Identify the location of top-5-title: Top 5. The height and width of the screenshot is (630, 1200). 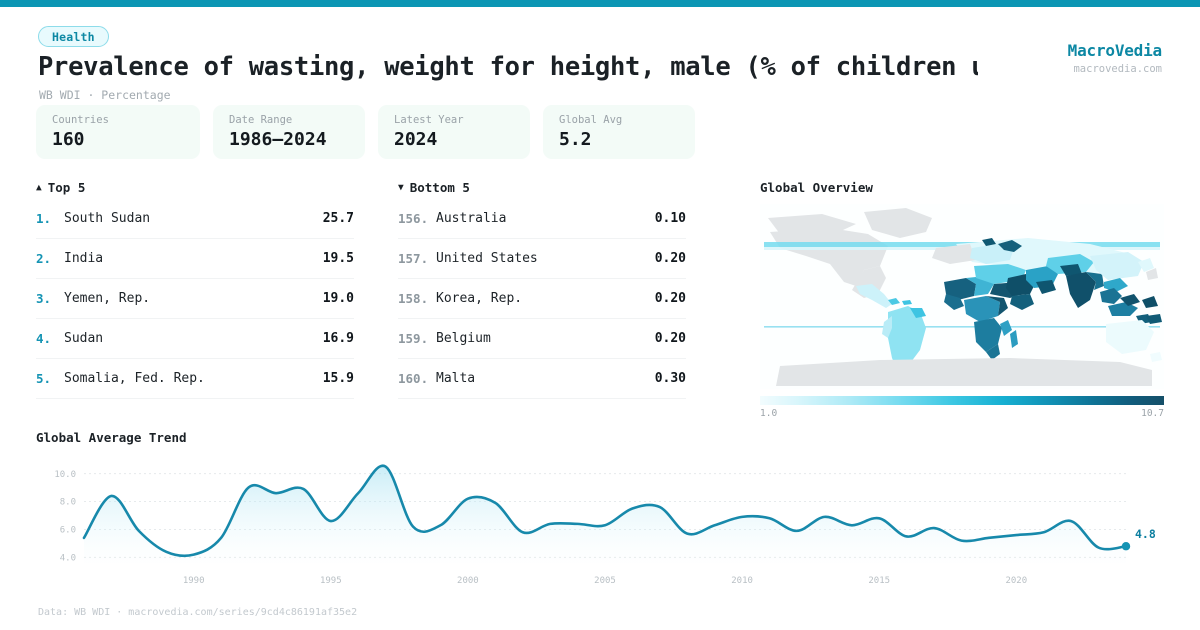
(66, 187).